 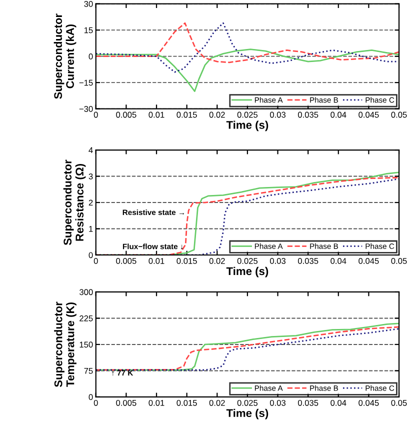 What do you see at coordinates (86, 292) in the screenshot?
I see `y-tick-label: 300` at bounding box center [86, 292].